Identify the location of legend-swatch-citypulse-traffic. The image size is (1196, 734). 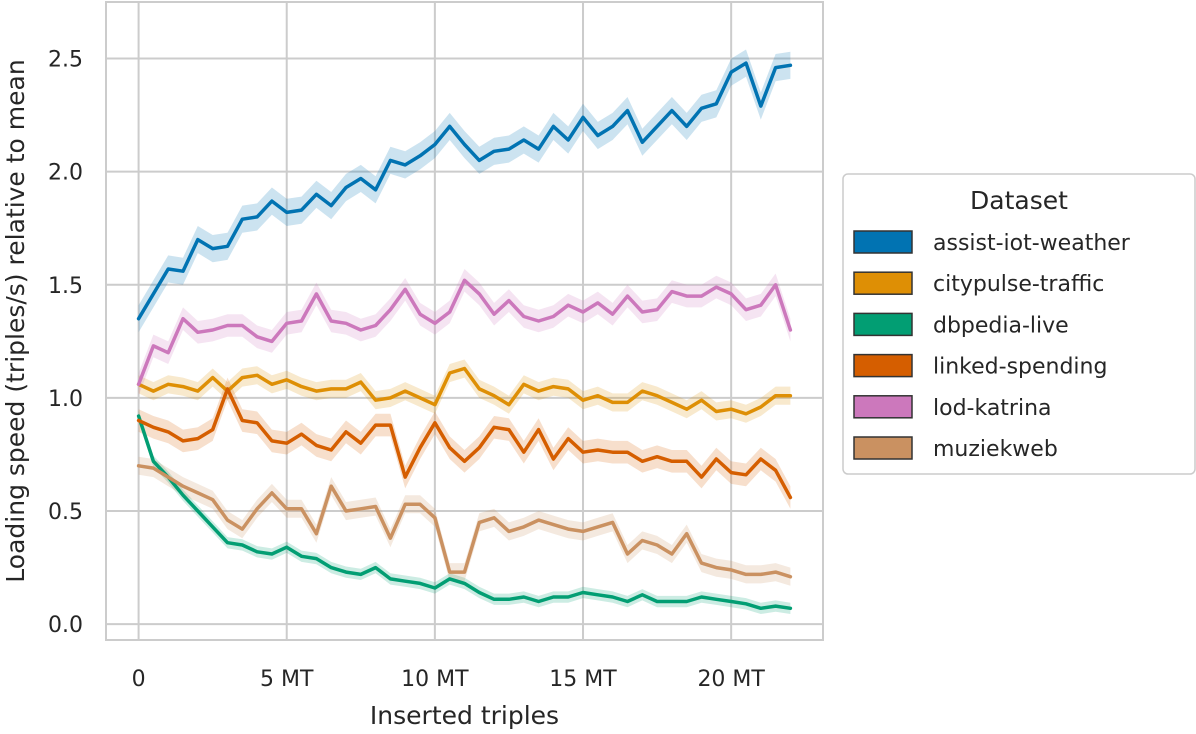
(883, 283).